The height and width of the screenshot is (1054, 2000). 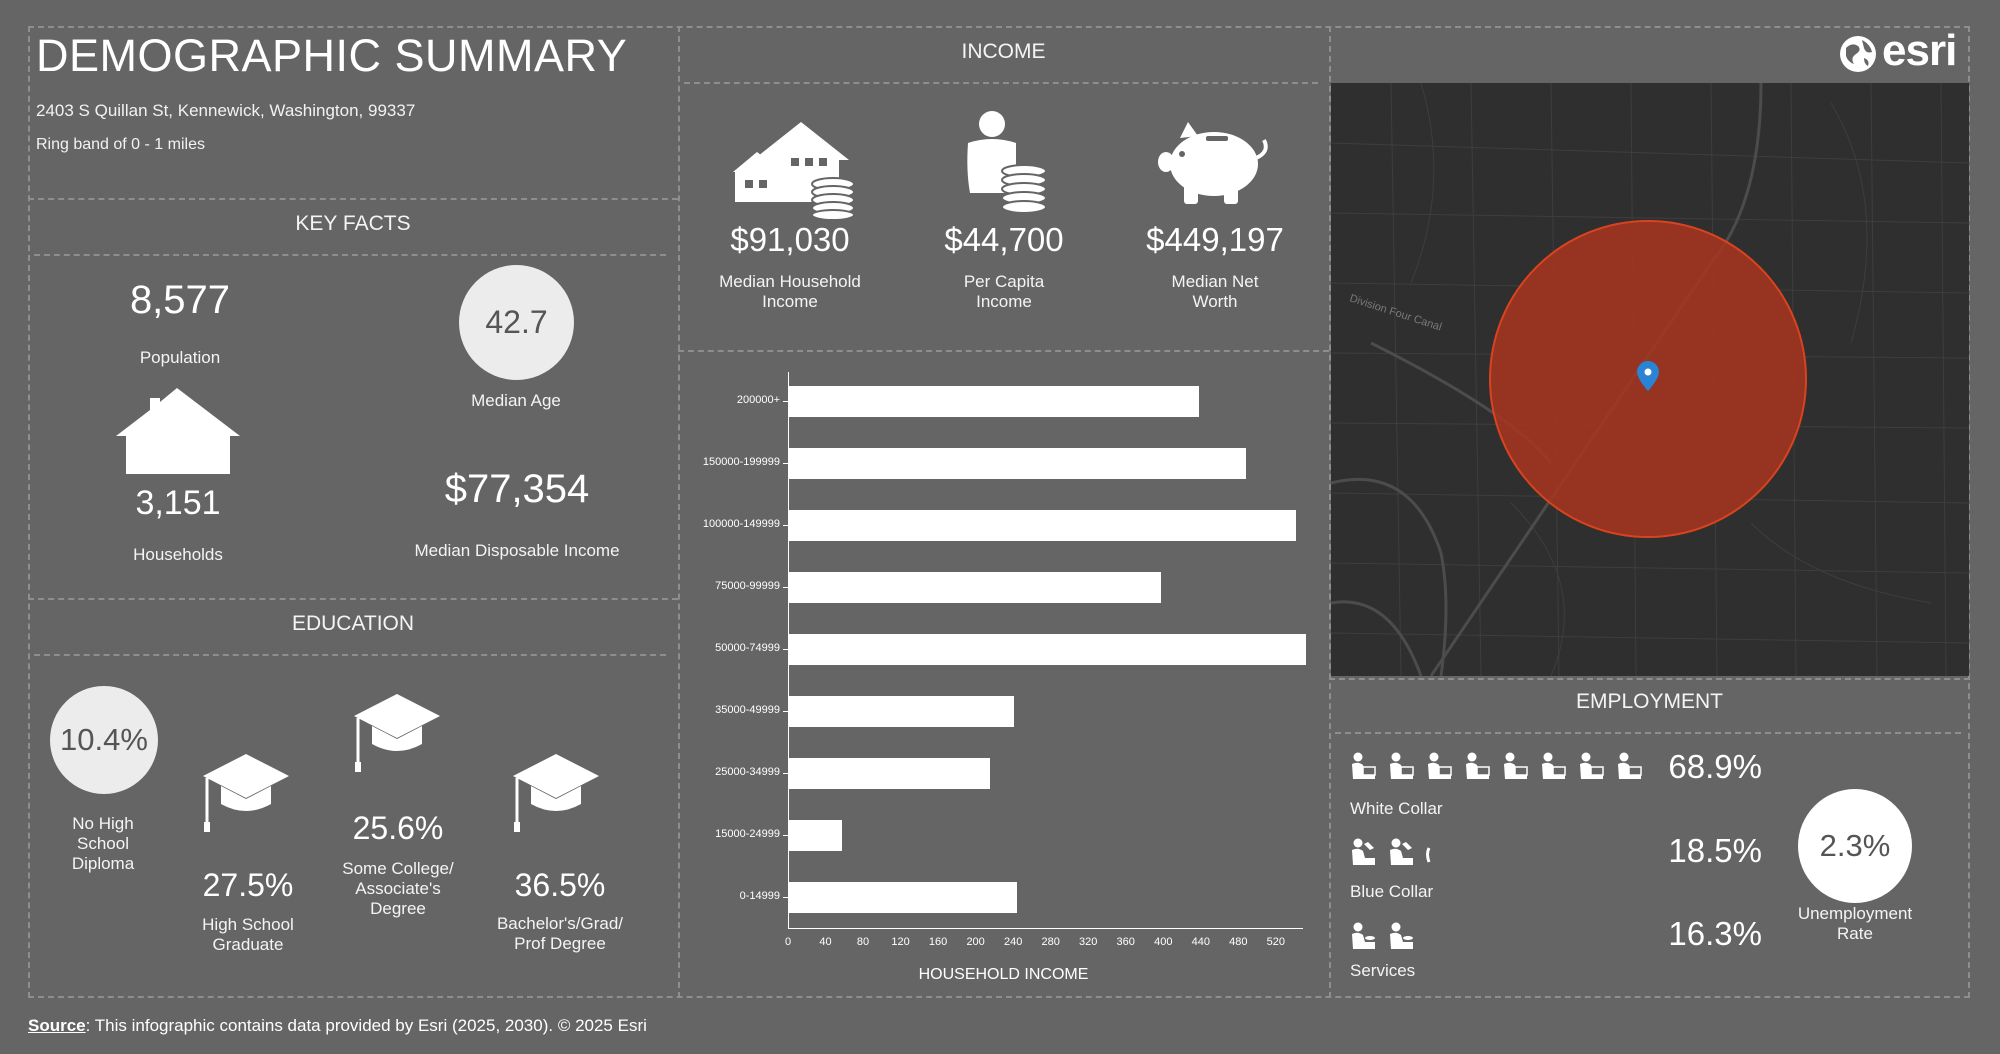 I want to click on blue-collar-value: 18.5%, so click(x=1715, y=850).